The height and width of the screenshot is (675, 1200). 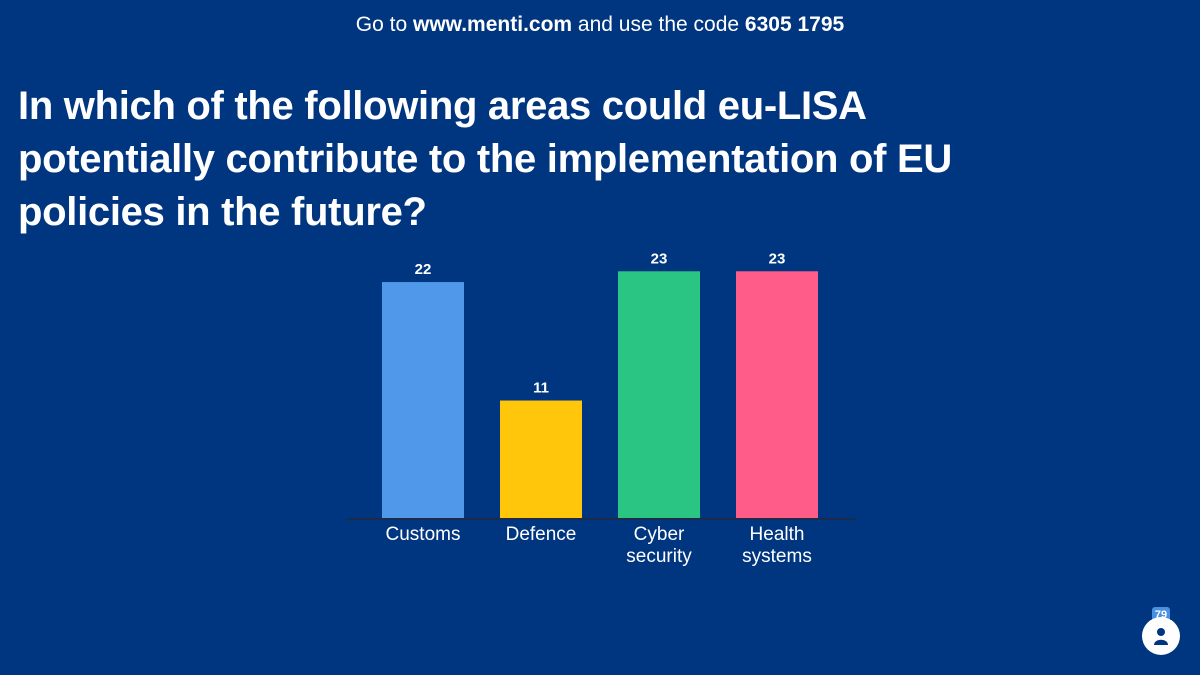 I want to click on bar-value-label: 22, so click(x=423, y=269).